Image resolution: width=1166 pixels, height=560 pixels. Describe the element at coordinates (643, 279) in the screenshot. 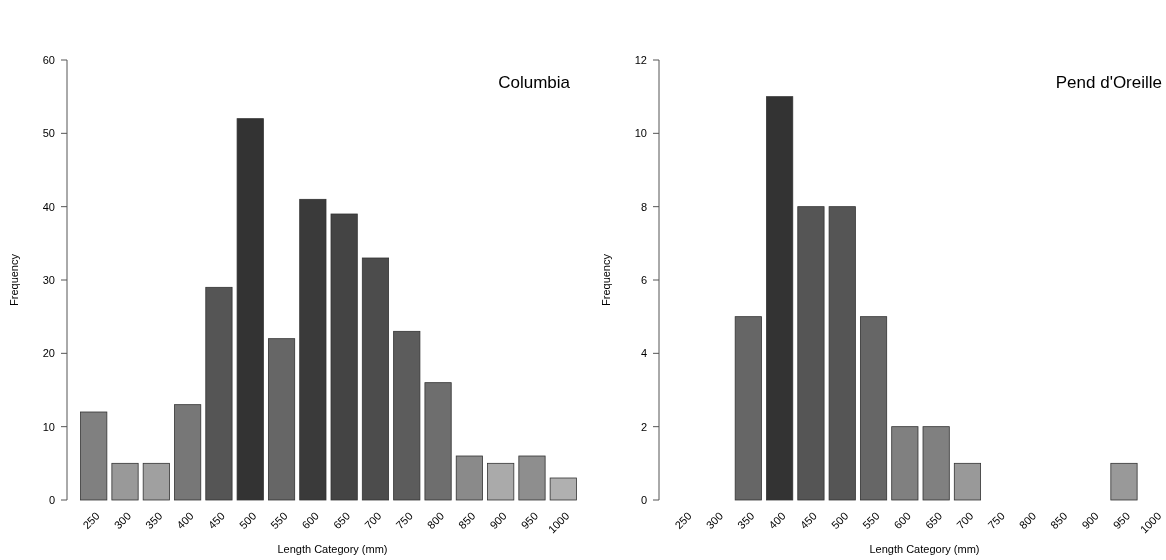

I see `y-tick-label: 6` at that location.